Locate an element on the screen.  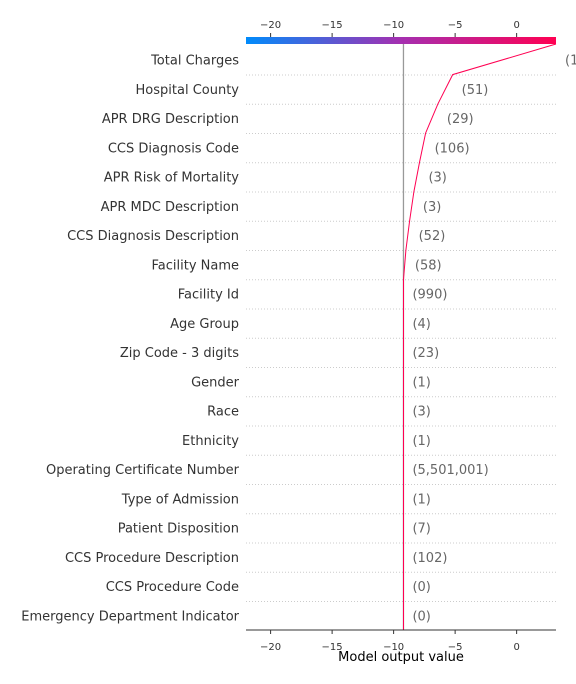
top-tick-label: −15 is located at coordinates (332, 25).